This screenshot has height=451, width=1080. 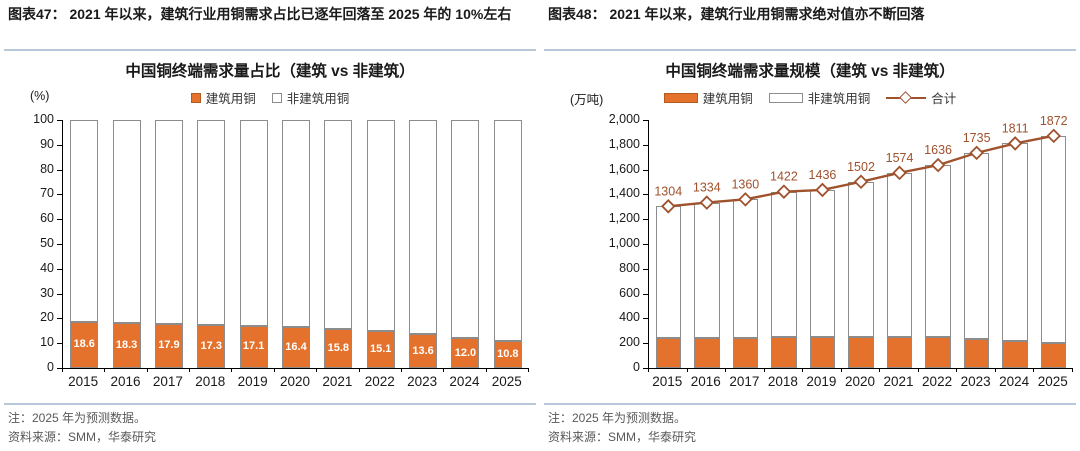 I want to click on line-value-label: 1304, so click(x=668, y=191).